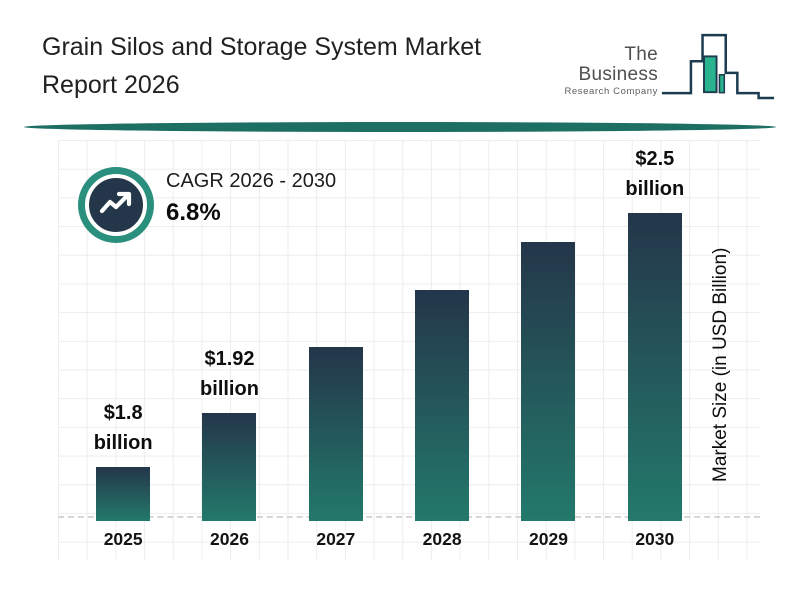 The image size is (800, 600). I want to click on bar-2030, so click(654, 367).